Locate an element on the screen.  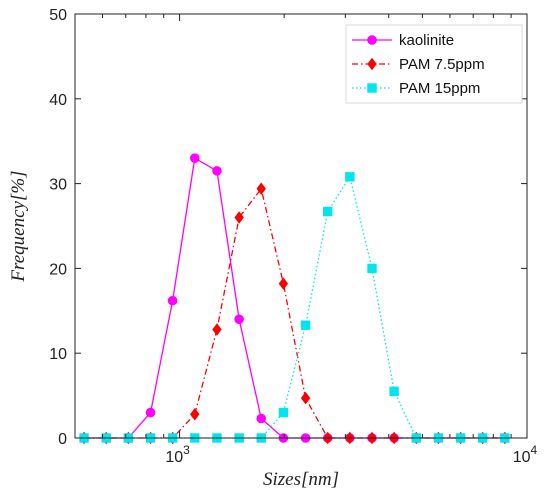
legend-item: PAM 15ppm is located at coordinates (416, 88).